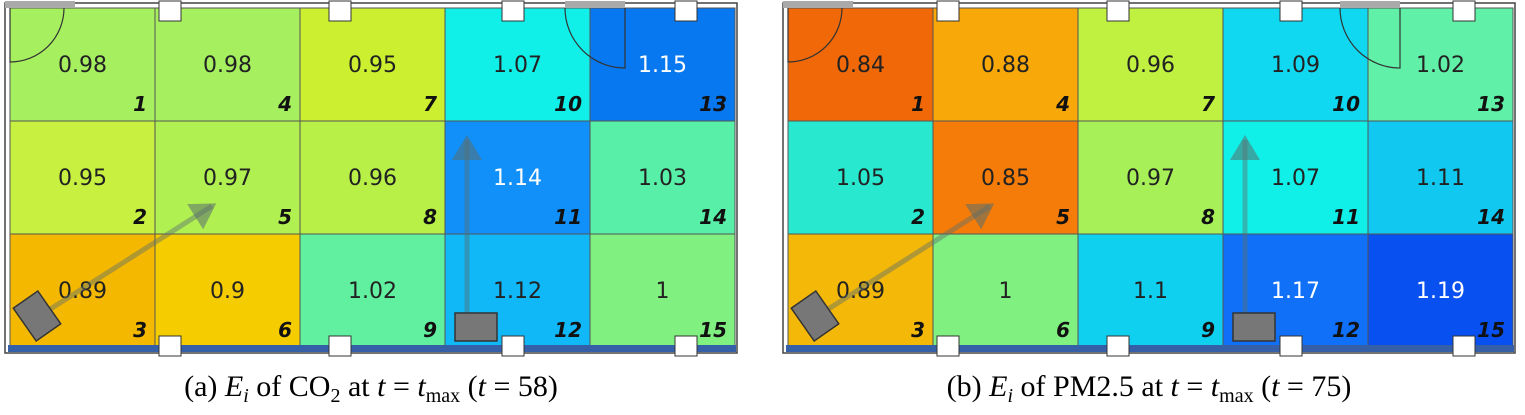 The image size is (1525, 415). I want to click on caption: (a) Ei of CO2 at t = tmax (t = 58), so click(371, 388).